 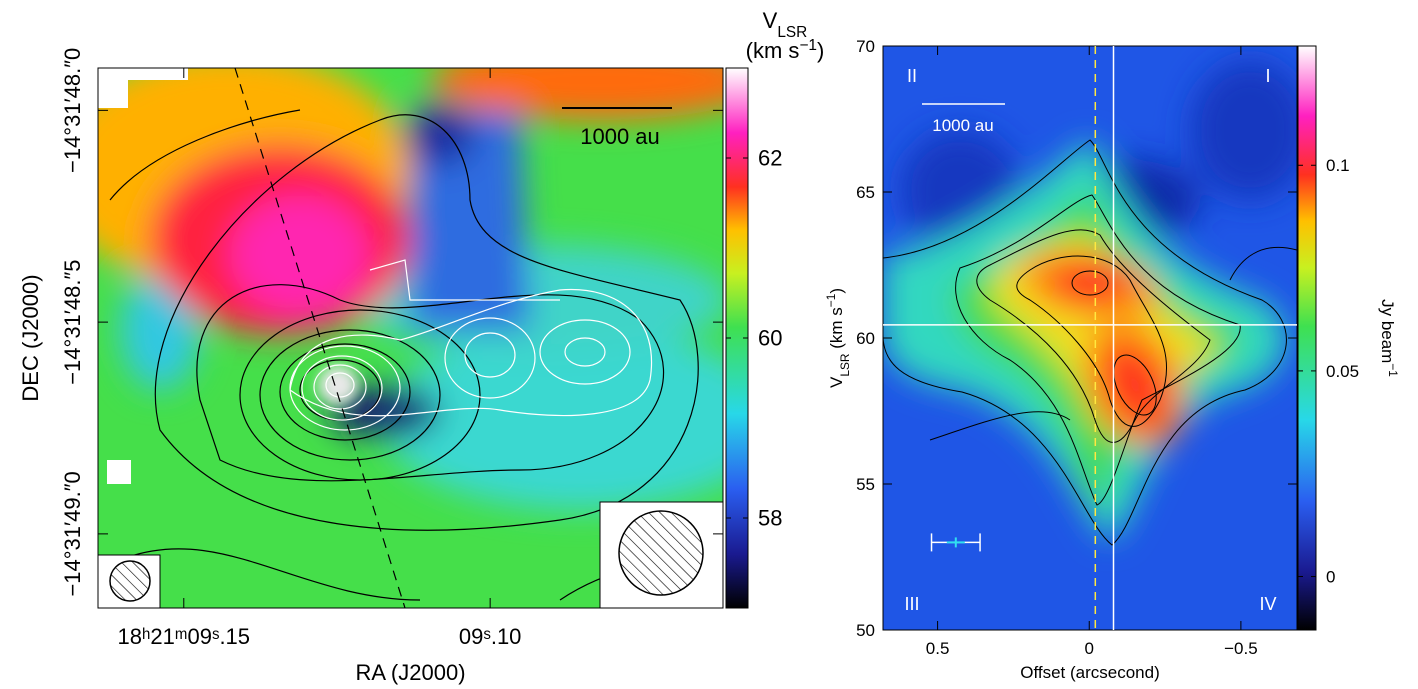 I want to click on colorbar, so click(x=1307, y=338).